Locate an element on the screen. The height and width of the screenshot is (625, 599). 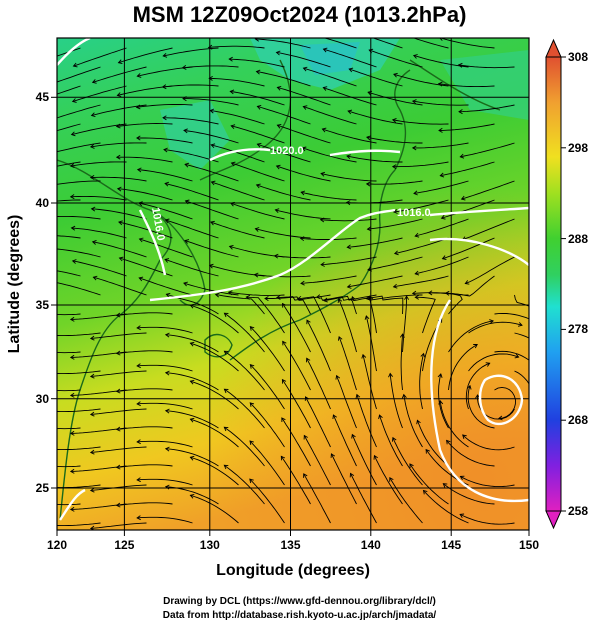
colorbar-bottom-arrow is located at coordinates (553, 520).